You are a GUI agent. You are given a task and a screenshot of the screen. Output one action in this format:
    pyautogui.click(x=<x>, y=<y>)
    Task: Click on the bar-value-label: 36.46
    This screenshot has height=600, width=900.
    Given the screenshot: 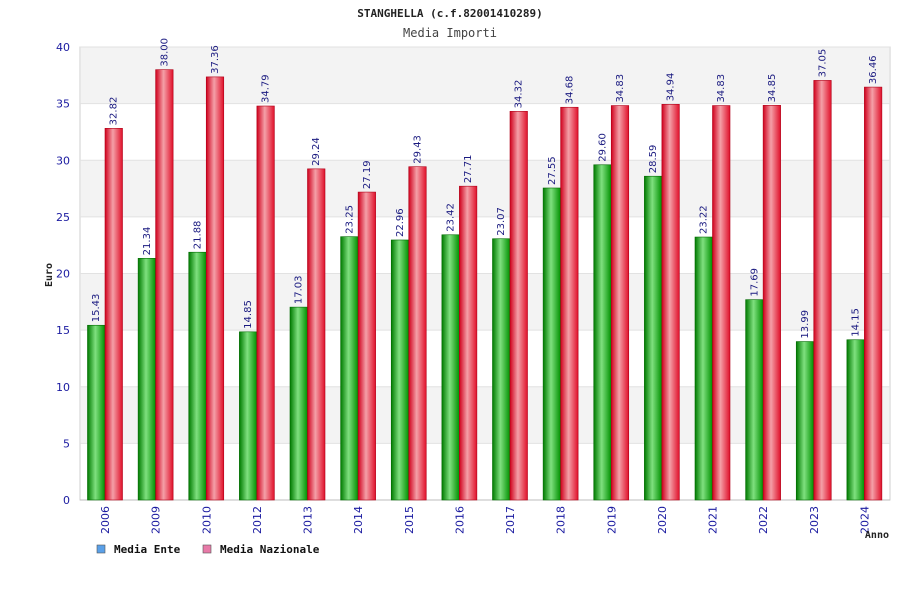 What is the action you would take?
    pyautogui.click(x=873, y=69)
    